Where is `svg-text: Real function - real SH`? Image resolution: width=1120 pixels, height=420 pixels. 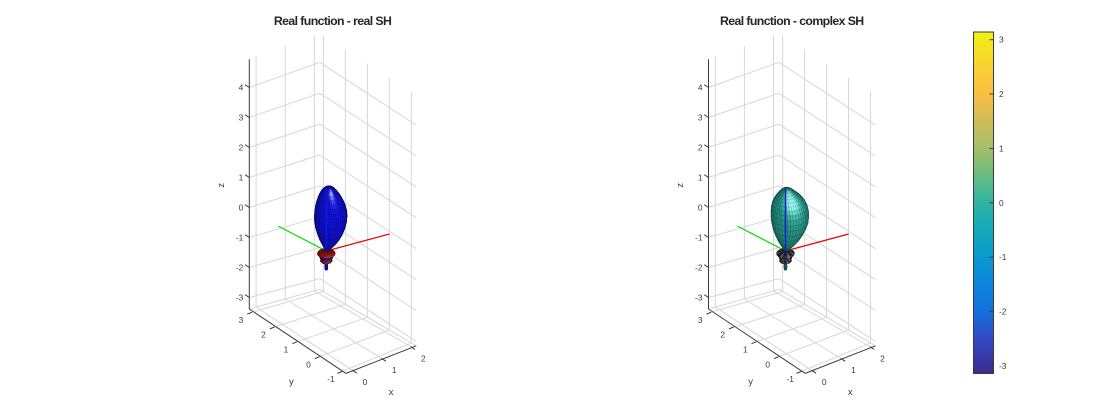 svg-text: Real function - real SH is located at coordinates (333, 21).